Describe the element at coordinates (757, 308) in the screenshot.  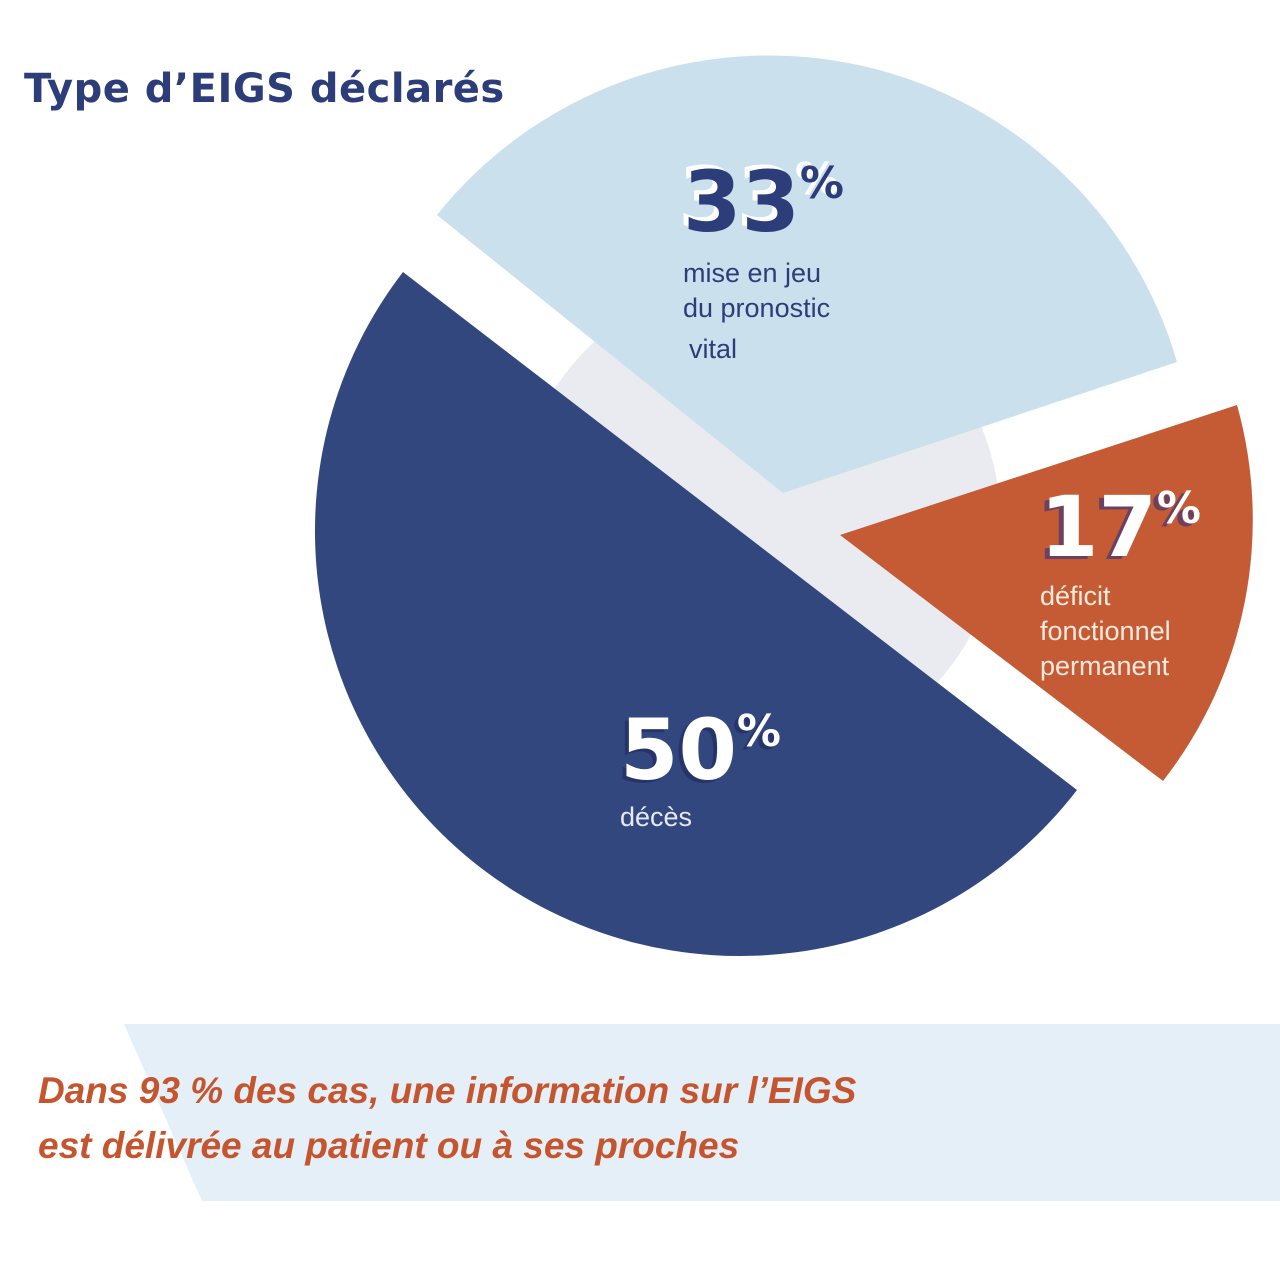
I see `label-line: du pronostic` at that location.